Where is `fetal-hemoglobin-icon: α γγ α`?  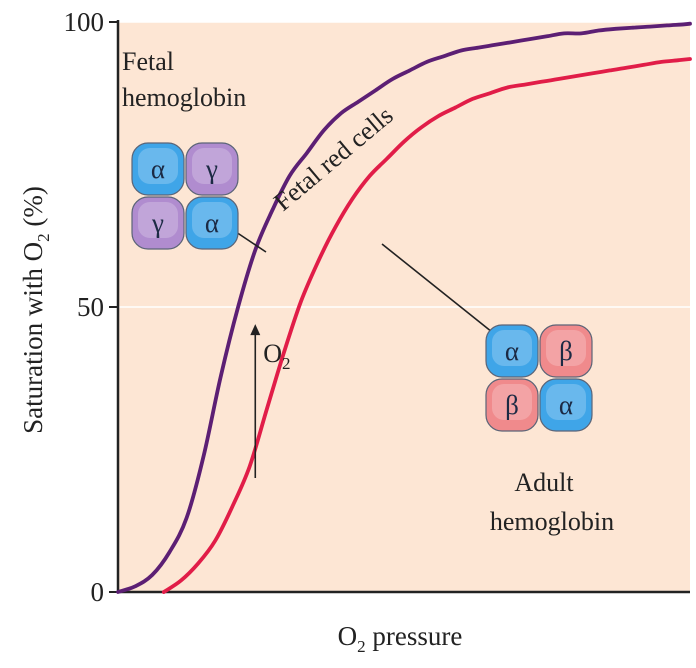 fetal-hemoglobin-icon: α γγ α is located at coordinates (185, 196).